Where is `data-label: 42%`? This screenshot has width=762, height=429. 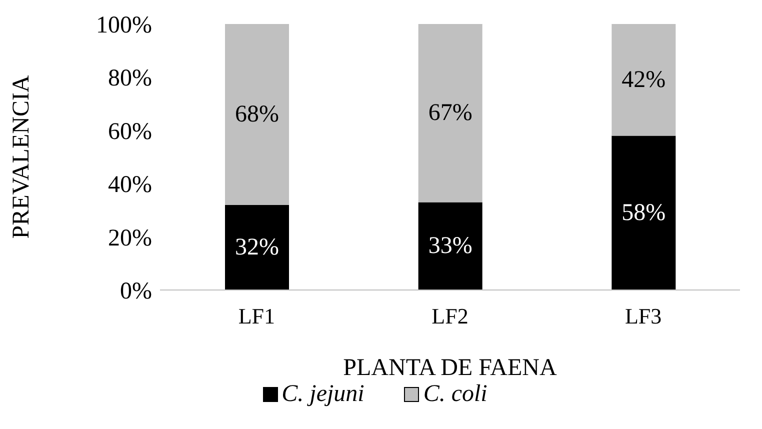
data-label: 42% is located at coordinates (644, 79).